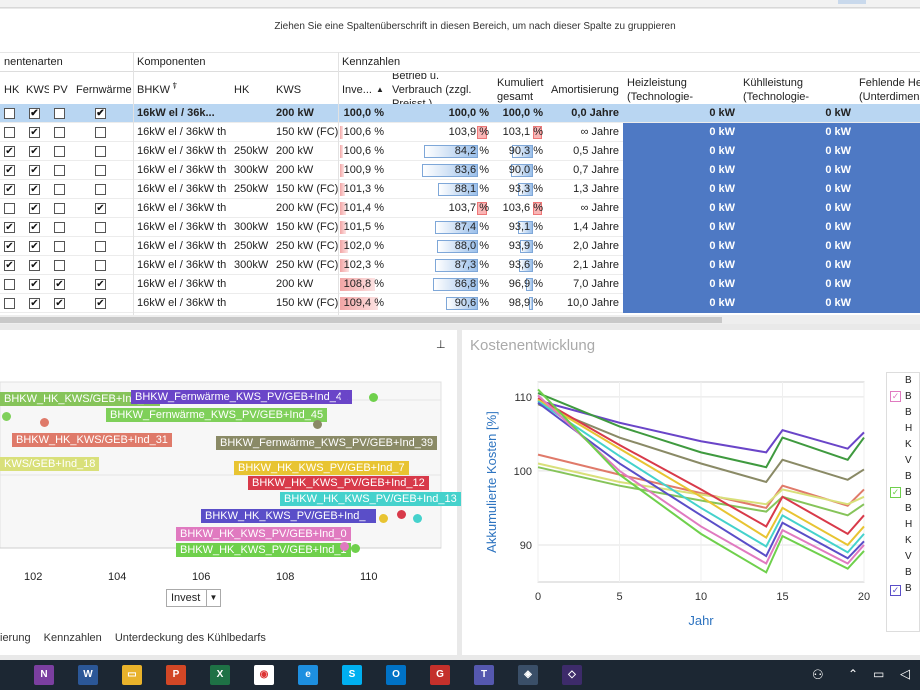 The image size is (920, 690). Describe the element at coordinates (102, 90) in the screenshot. I see `col-fernwaerme: Fernwärme` at that location.